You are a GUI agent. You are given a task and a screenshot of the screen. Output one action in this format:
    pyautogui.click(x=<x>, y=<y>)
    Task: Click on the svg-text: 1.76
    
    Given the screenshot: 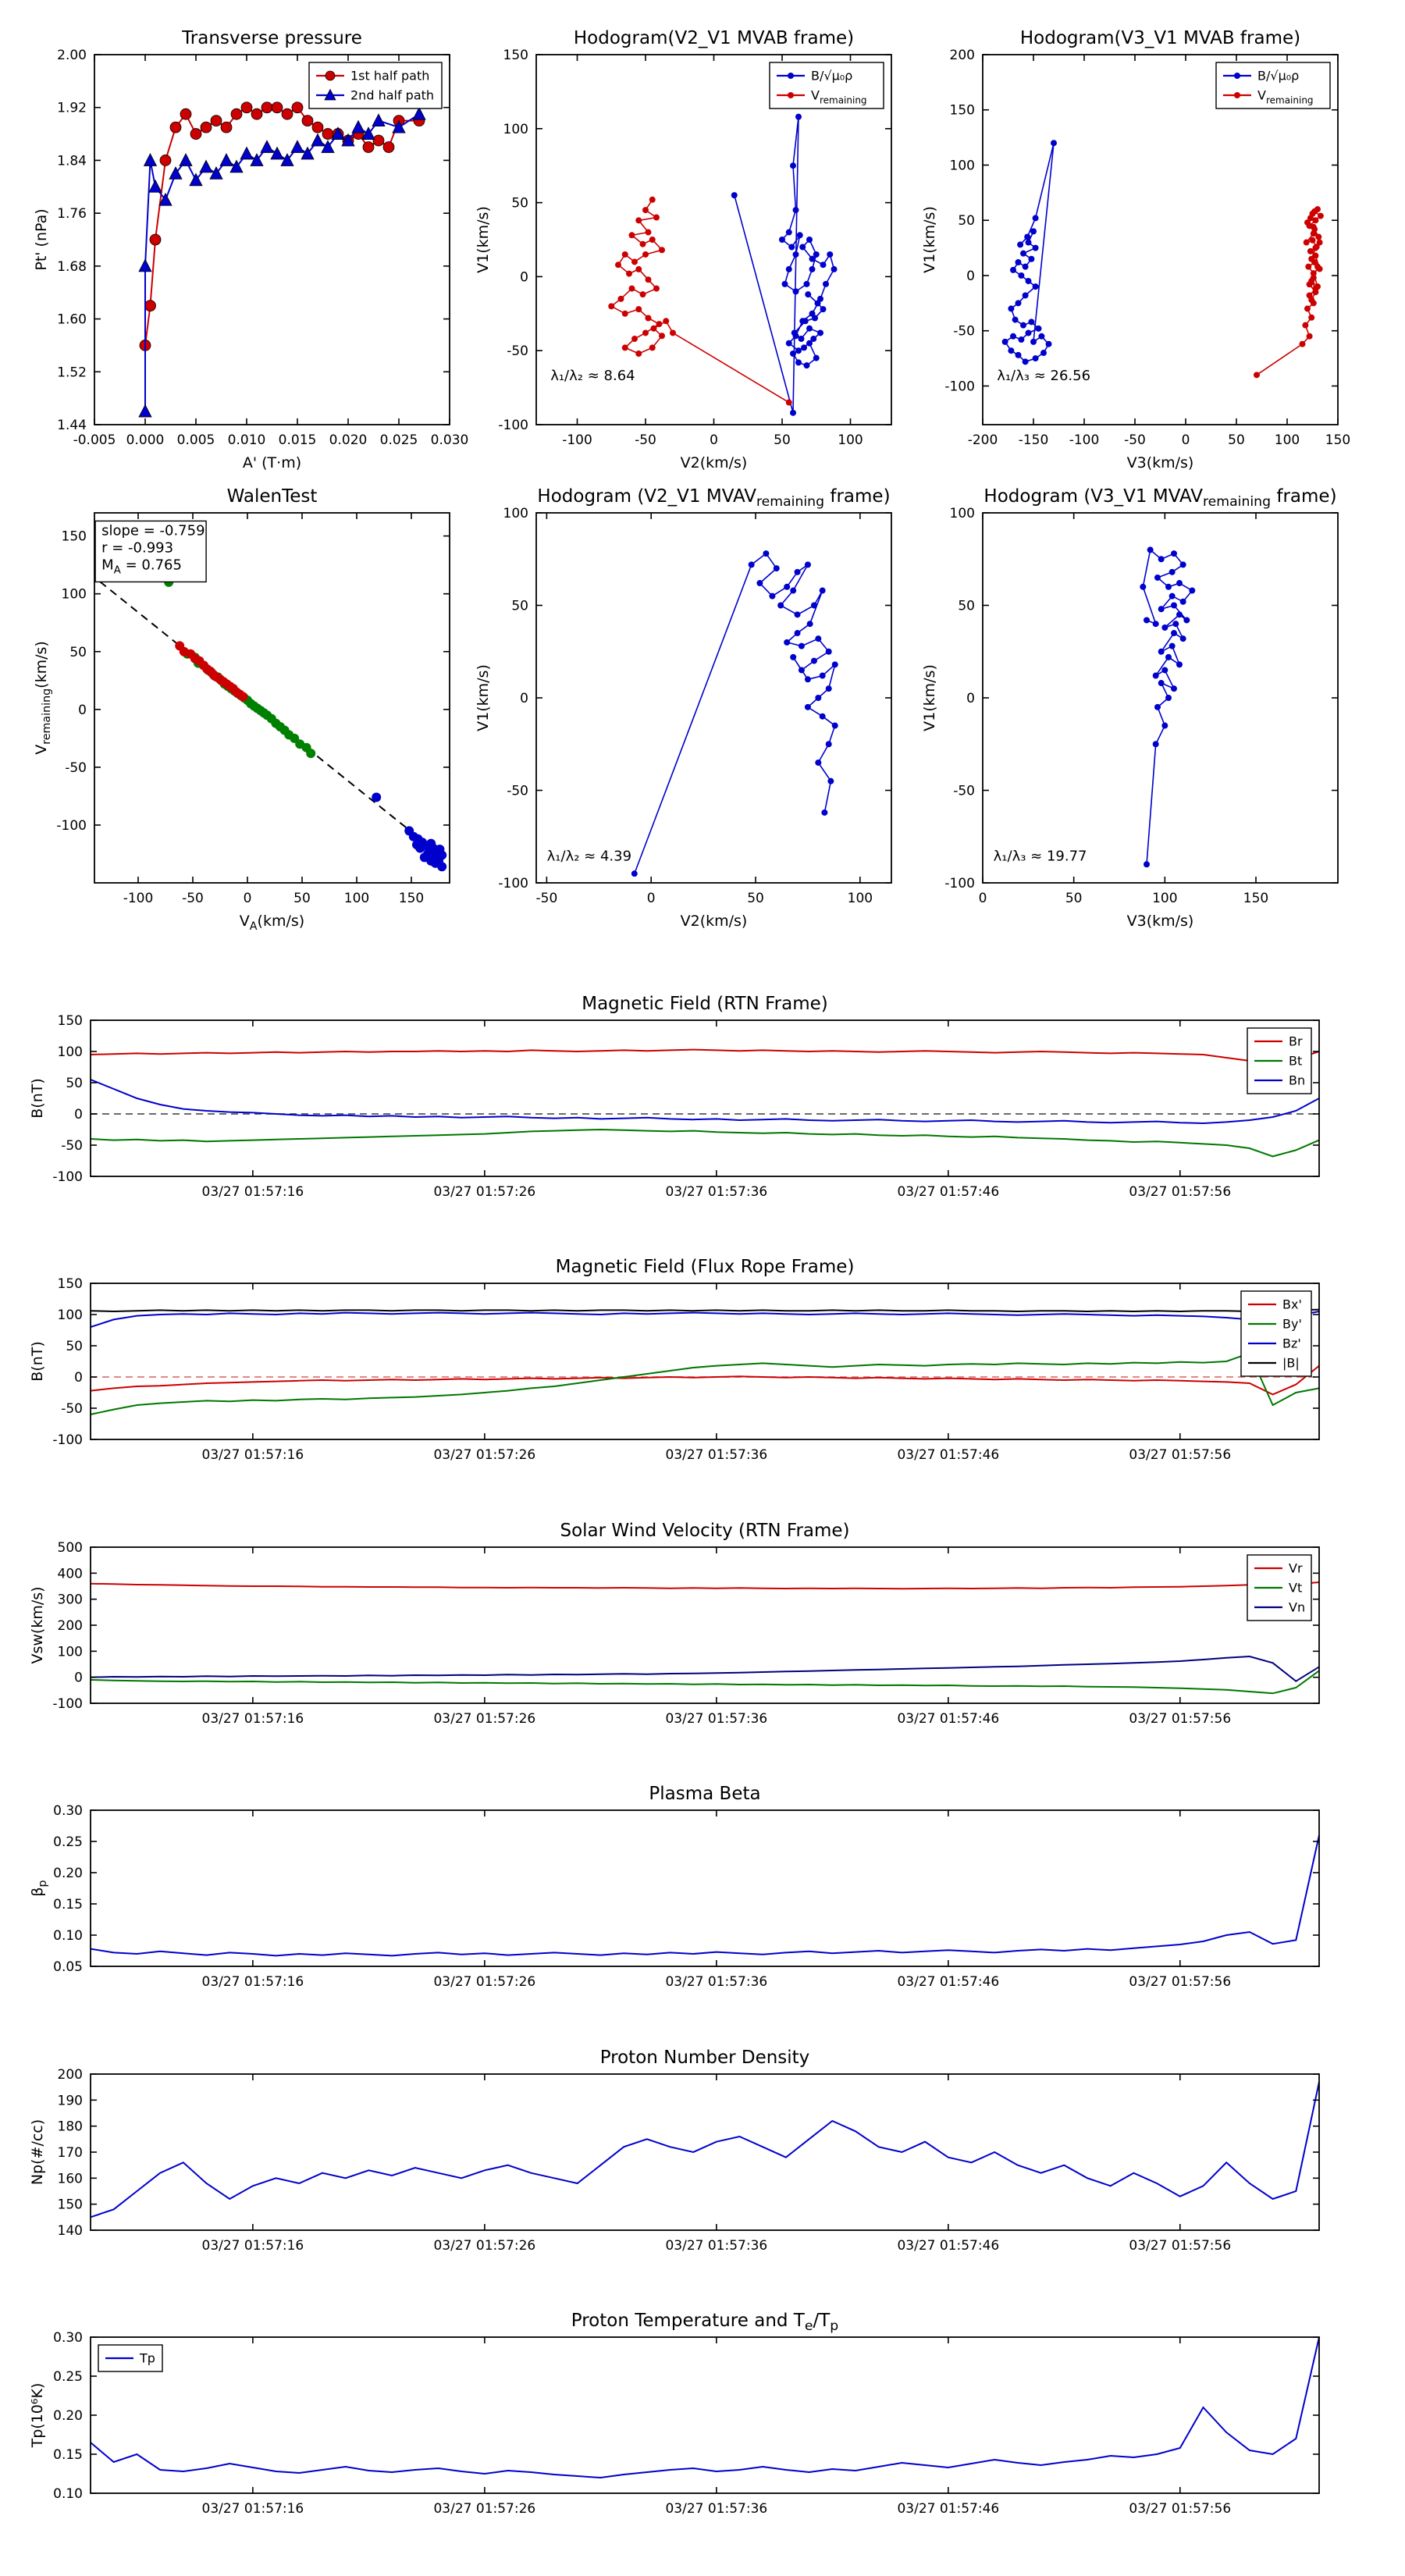 What is the action you would take?
    pyautogui.click(x=72, y=214)
    